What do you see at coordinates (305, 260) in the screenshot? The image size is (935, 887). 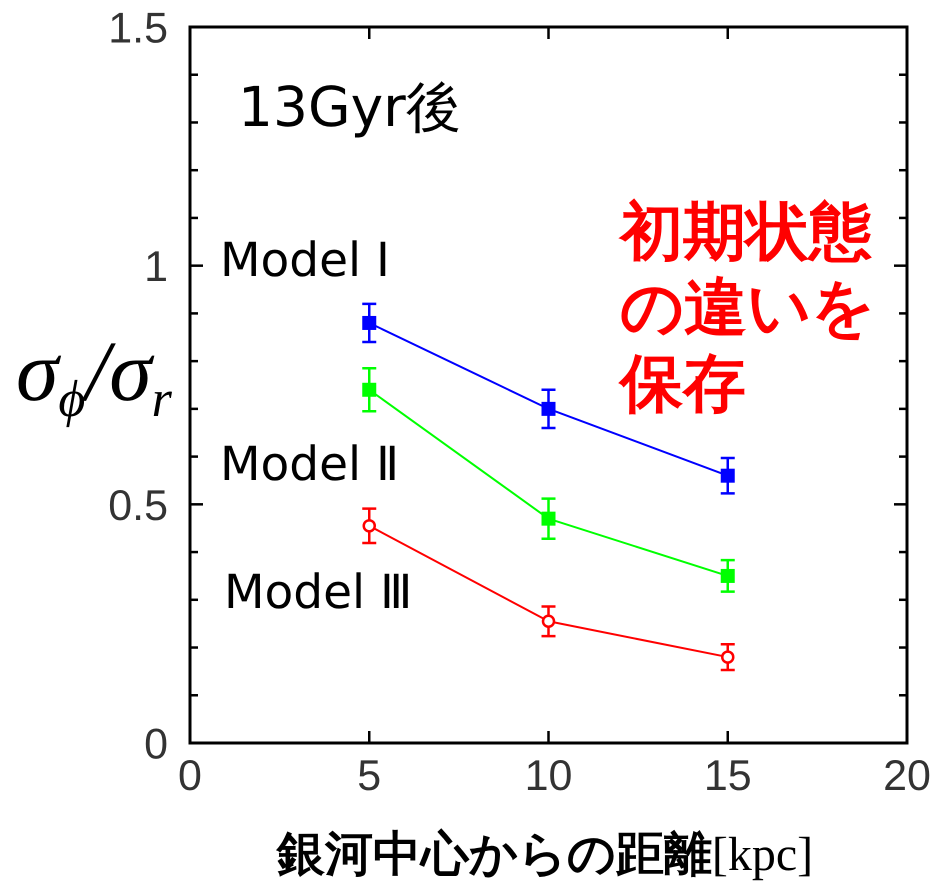 I see `series-label: Model Ⅰ` at bounding box center [305, 260].